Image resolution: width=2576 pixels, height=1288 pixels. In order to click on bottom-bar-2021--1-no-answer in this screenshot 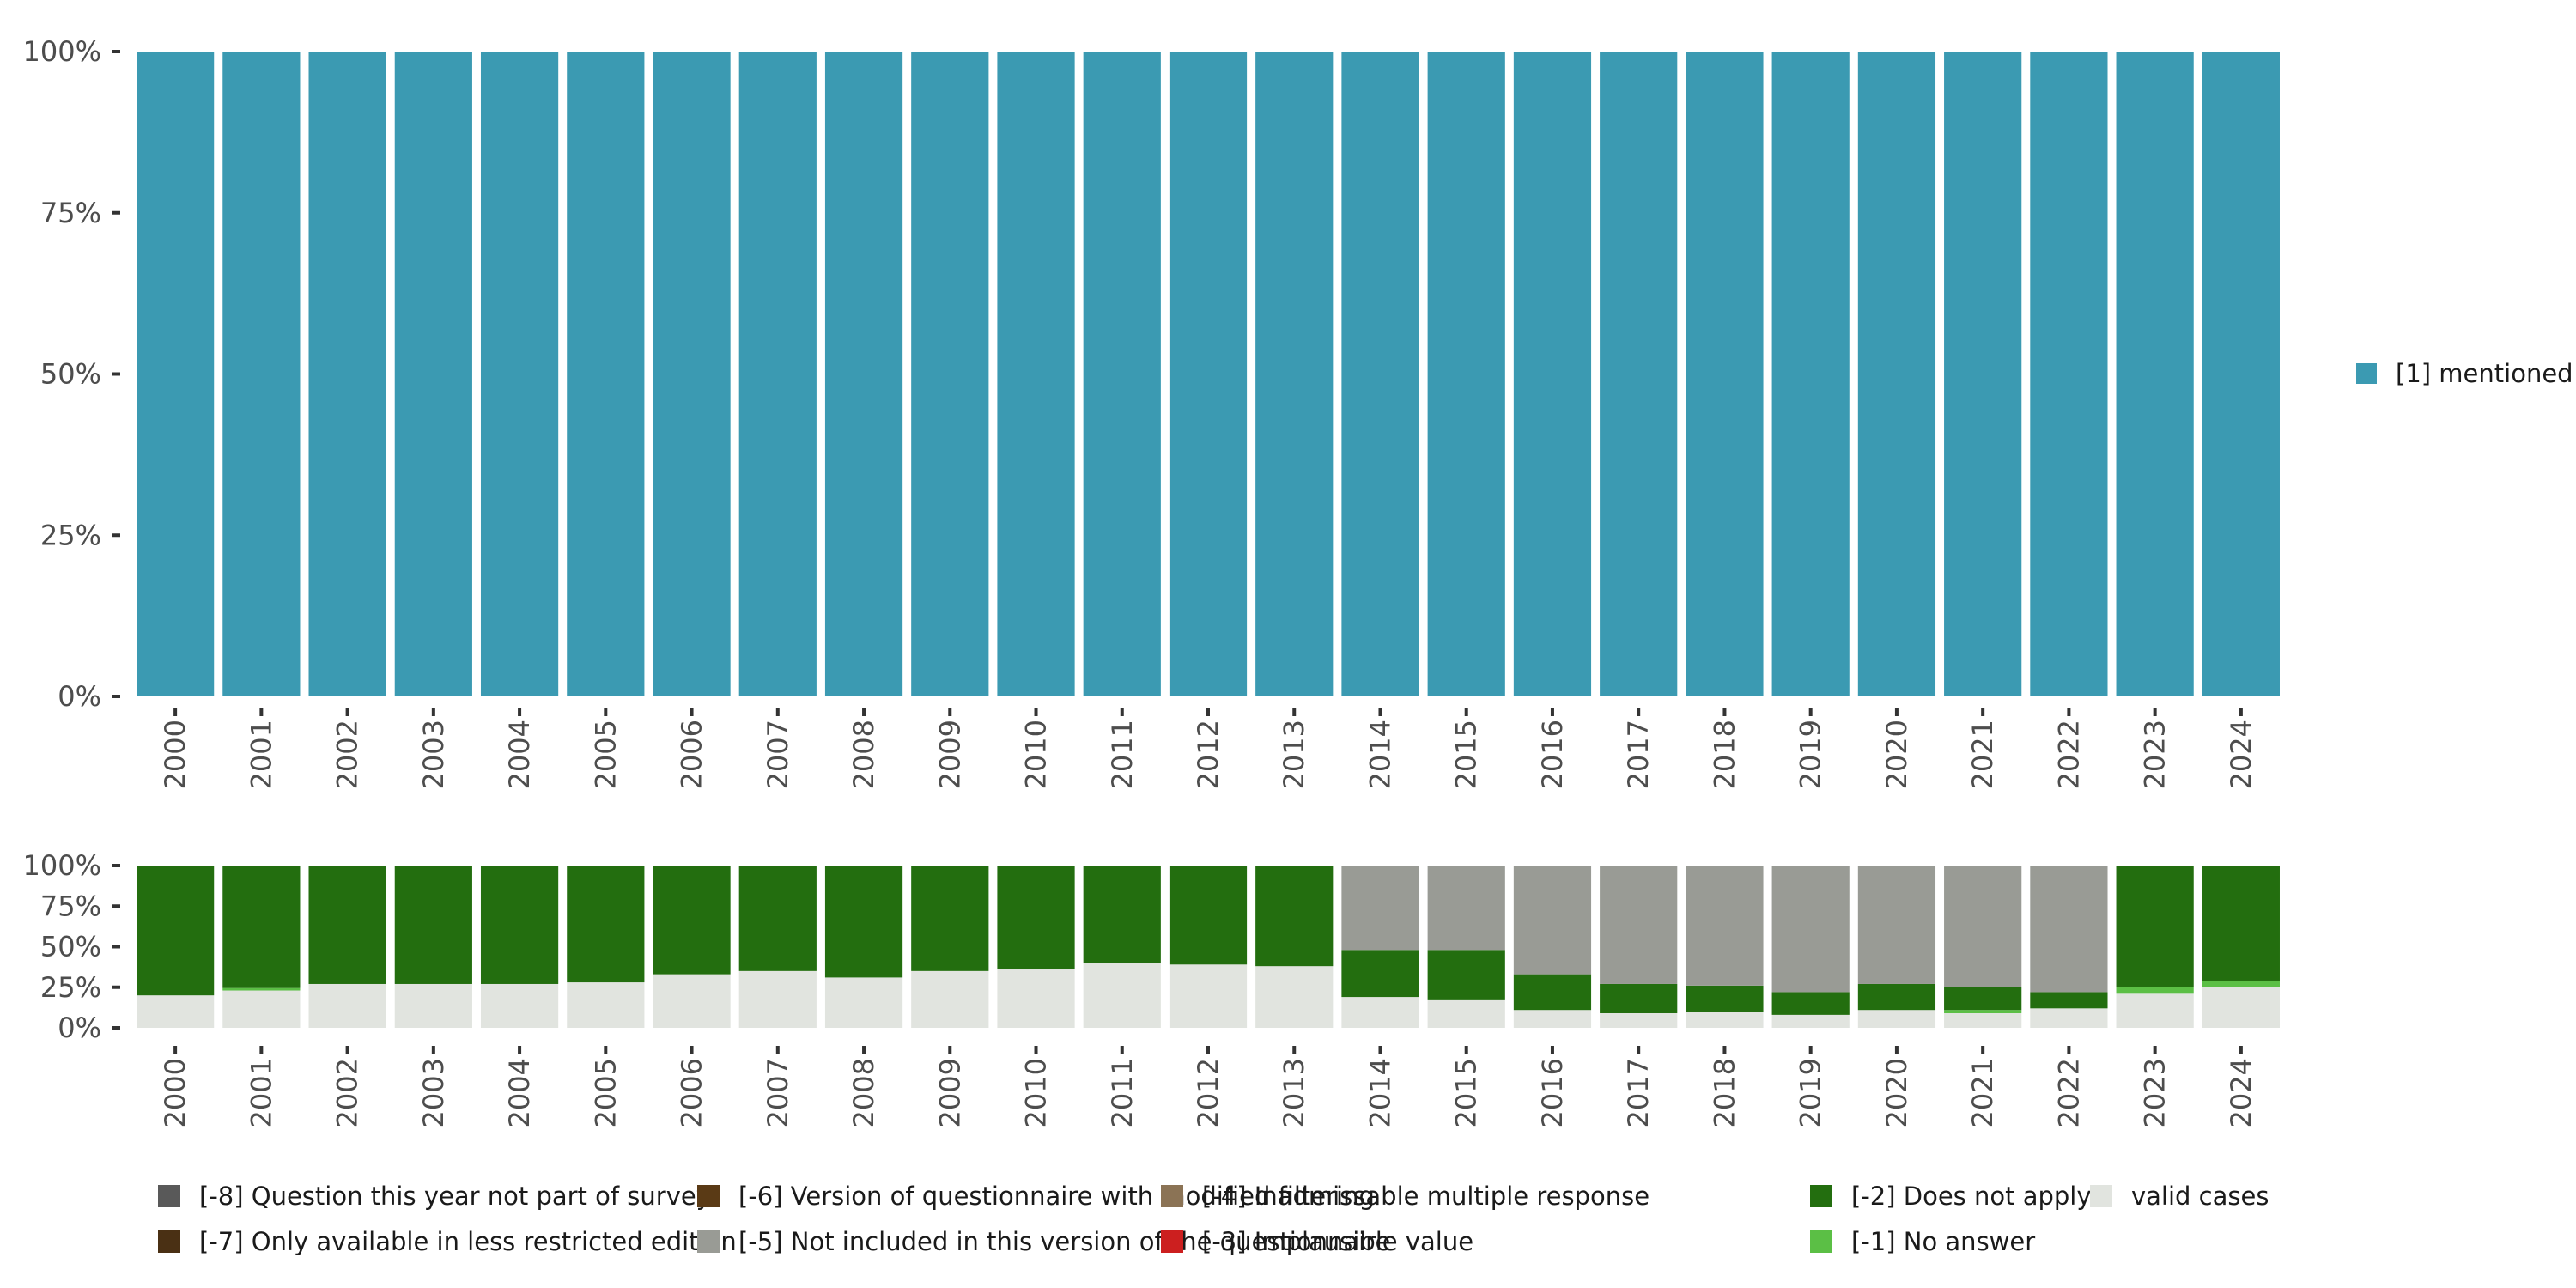, I will do `click(1983, 1012)`.